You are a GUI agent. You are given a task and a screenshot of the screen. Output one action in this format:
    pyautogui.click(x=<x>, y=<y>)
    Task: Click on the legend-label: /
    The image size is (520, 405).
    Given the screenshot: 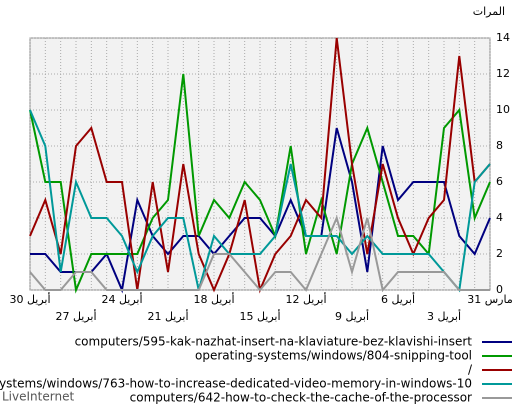 What is the action you would take?
    pyautogui.click(x=470, y=370)
    